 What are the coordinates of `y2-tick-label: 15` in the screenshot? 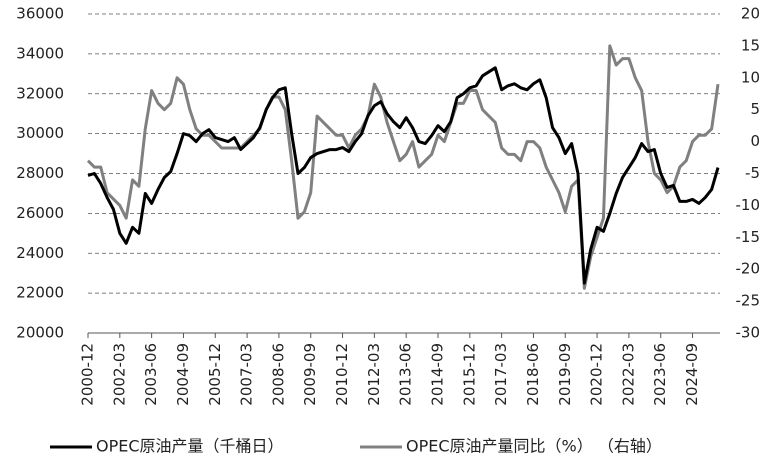 It's located at (750, 45).